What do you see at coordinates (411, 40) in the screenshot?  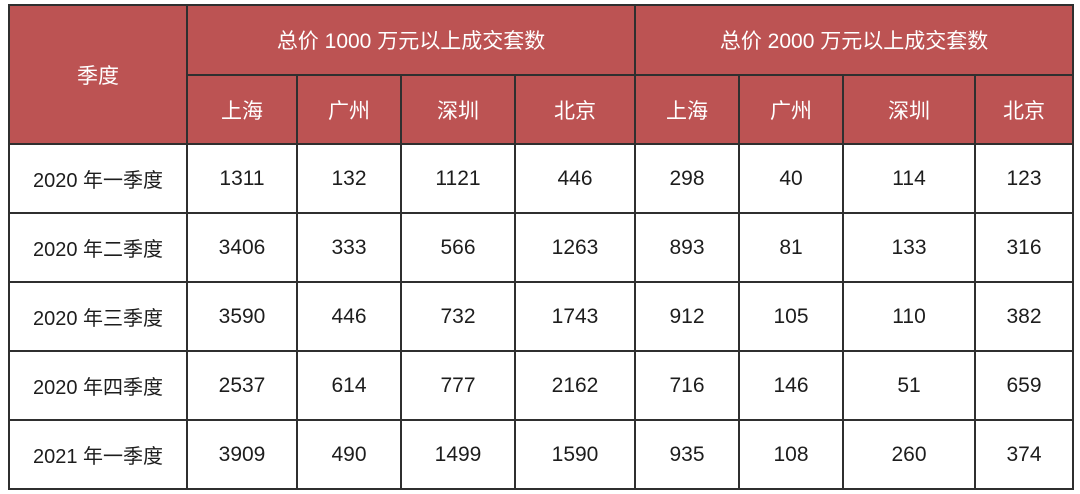 I see `group-header-1000w: 总价 1000 万元以上成交套数` at bounding box center [411, 40].